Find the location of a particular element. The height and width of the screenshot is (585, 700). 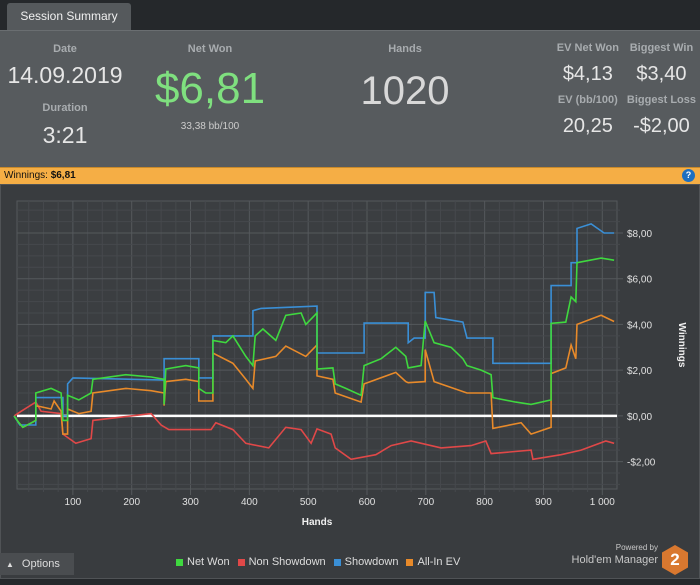

legend-label: All-In EV is located at coordinates (439, 562).